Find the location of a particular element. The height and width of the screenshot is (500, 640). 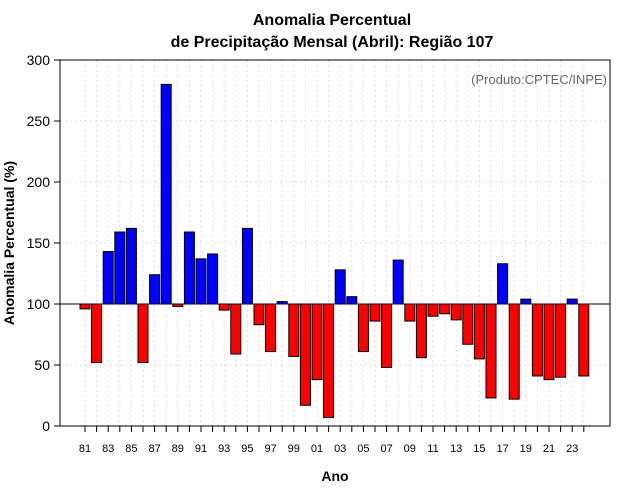

y-axis-ticks: 0 50 100 150 200 250 300 is located at coordinates (43, 243).